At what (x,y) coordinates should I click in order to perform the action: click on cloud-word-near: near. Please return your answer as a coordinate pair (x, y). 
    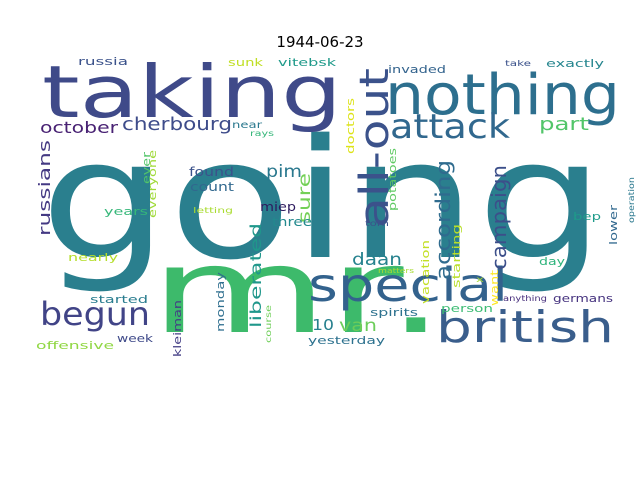
    Looking at the image, I should click on (247, 125).